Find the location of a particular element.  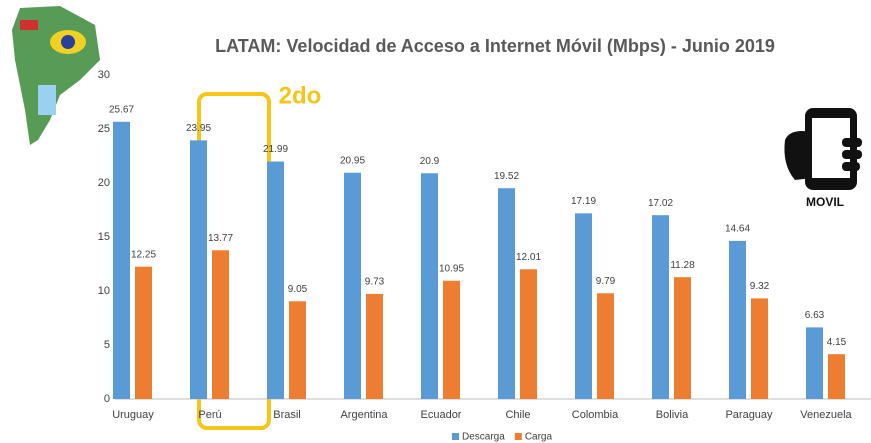

legend-label: Carga is located at coordinates (539, 437).